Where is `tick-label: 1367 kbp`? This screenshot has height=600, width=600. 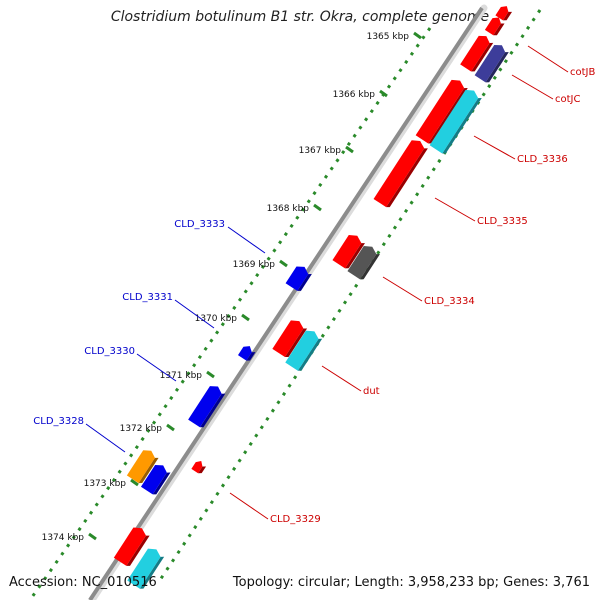
tick-label: 1367 kbp is located at coordinates (320, 151).